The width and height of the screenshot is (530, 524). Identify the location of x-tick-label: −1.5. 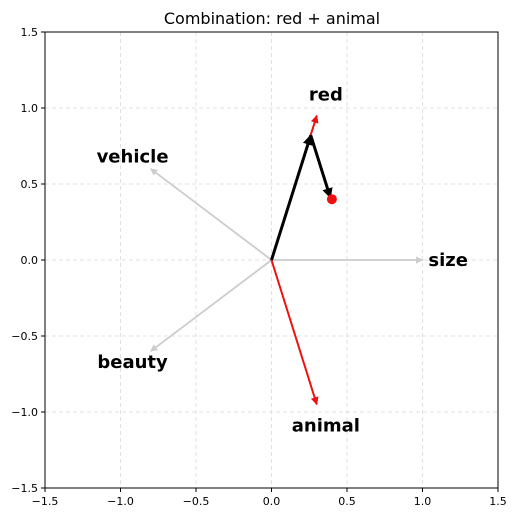
(45, 501).